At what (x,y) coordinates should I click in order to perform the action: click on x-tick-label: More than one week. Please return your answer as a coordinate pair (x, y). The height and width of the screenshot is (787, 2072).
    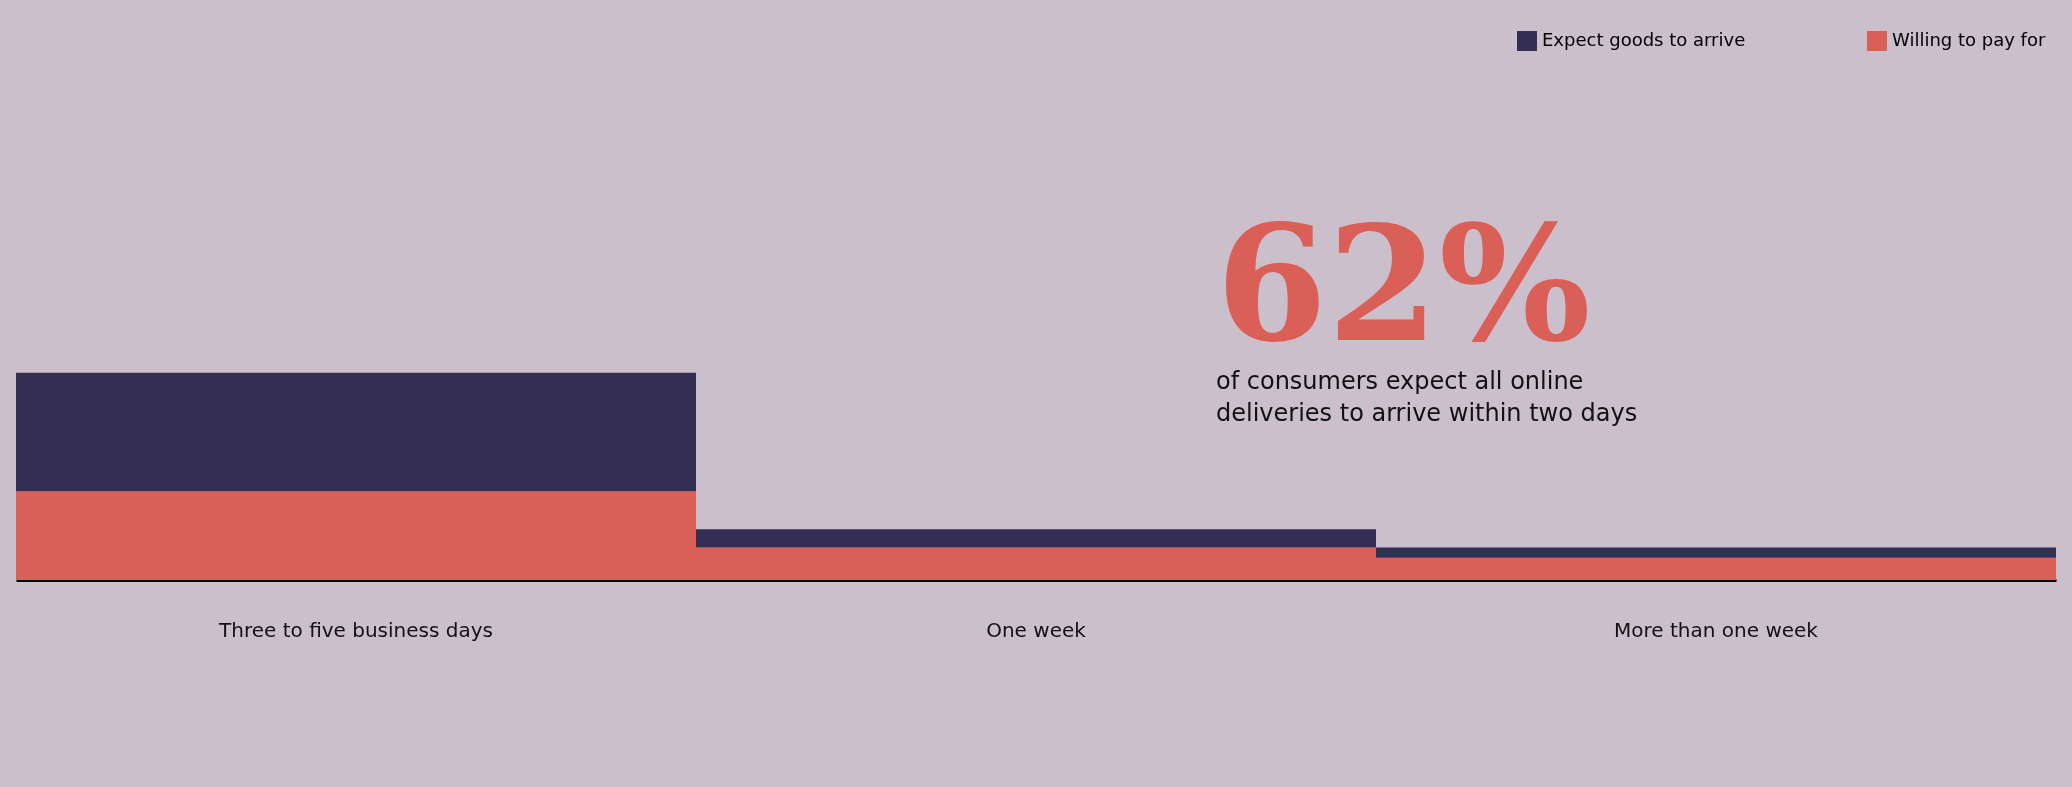
    Looking at the image, I should click on (1716, 629).